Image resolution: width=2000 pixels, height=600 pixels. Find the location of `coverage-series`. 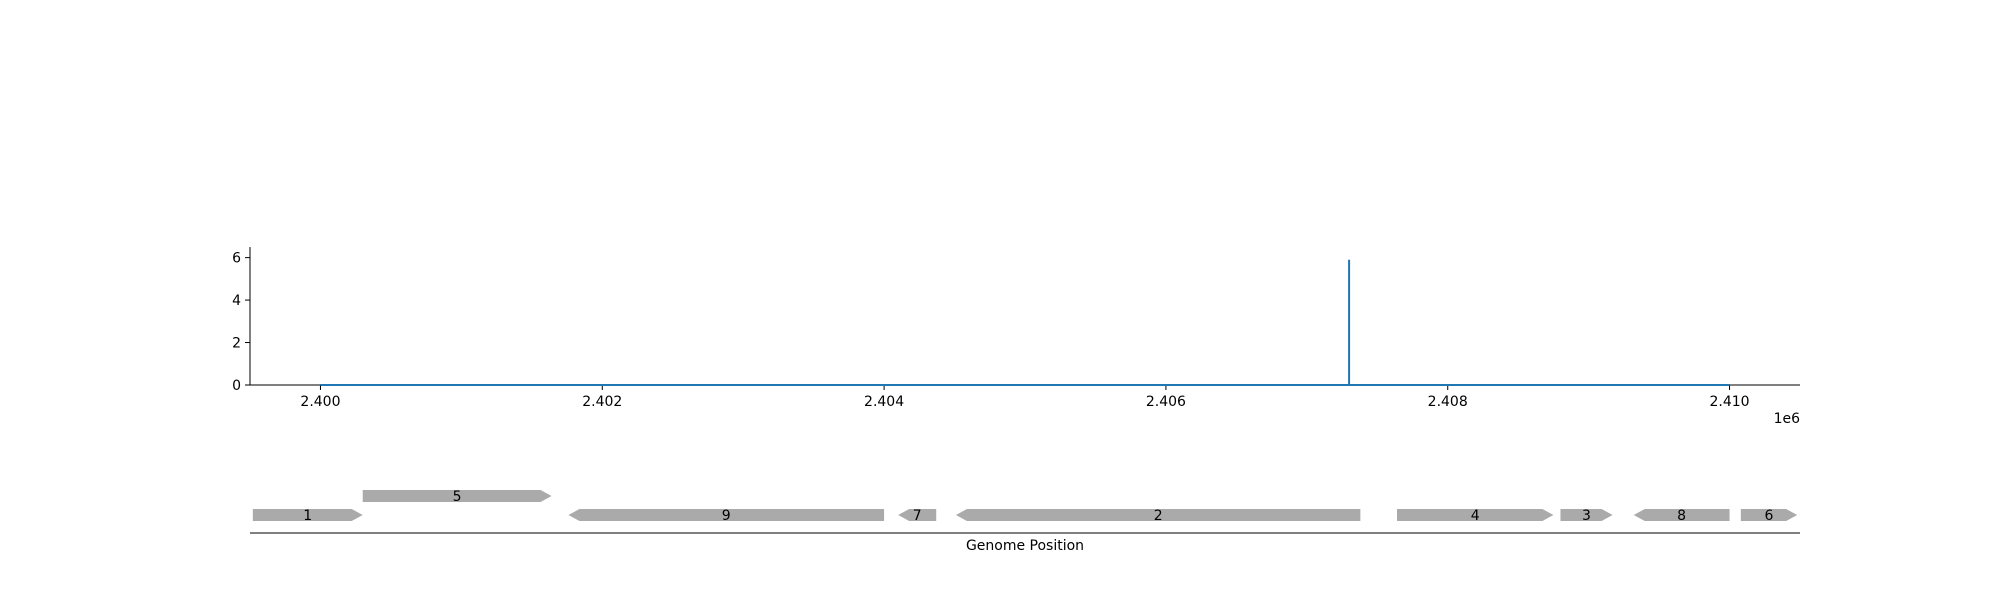

coverage-series is located at coordinates (1025, 322).